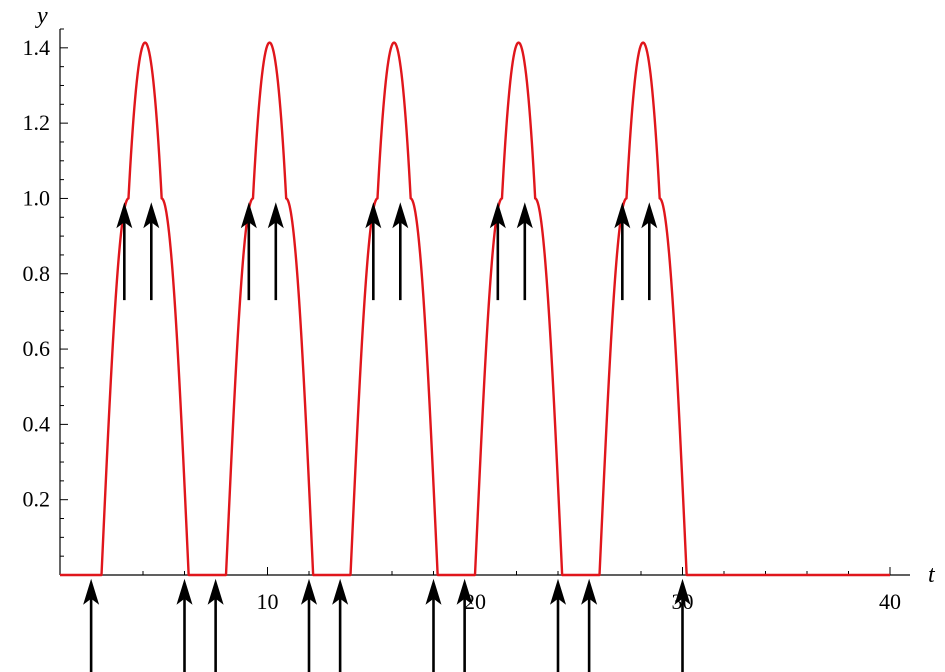  Describe the element at coordinates (37, 197) in the screenshot. I see `y-tick-label: 1.0` at that location.